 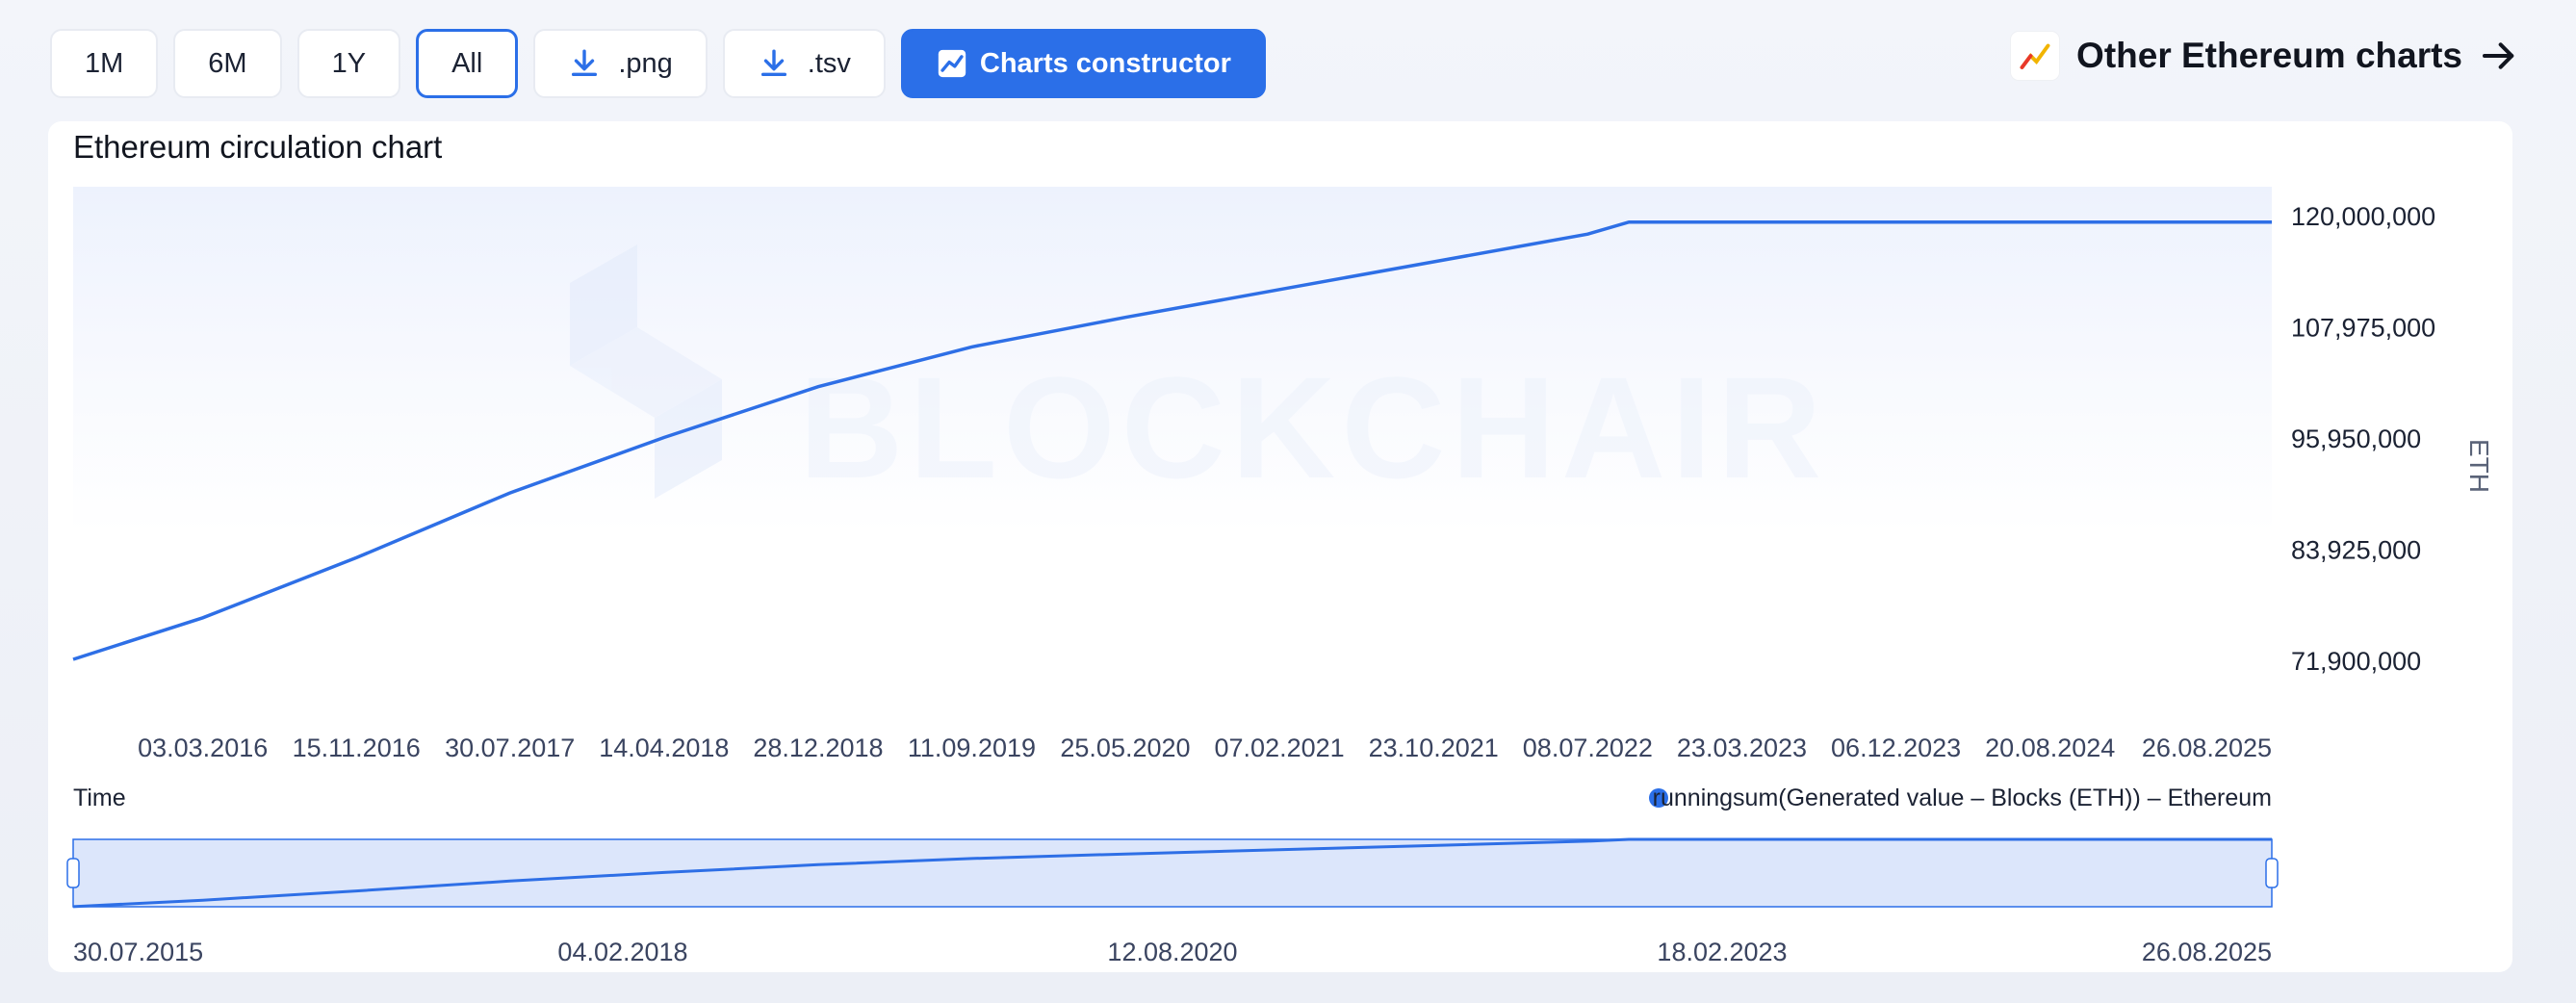 I want to click on x-tick-label: 20.08.2024, so click(x=2050, y=747).